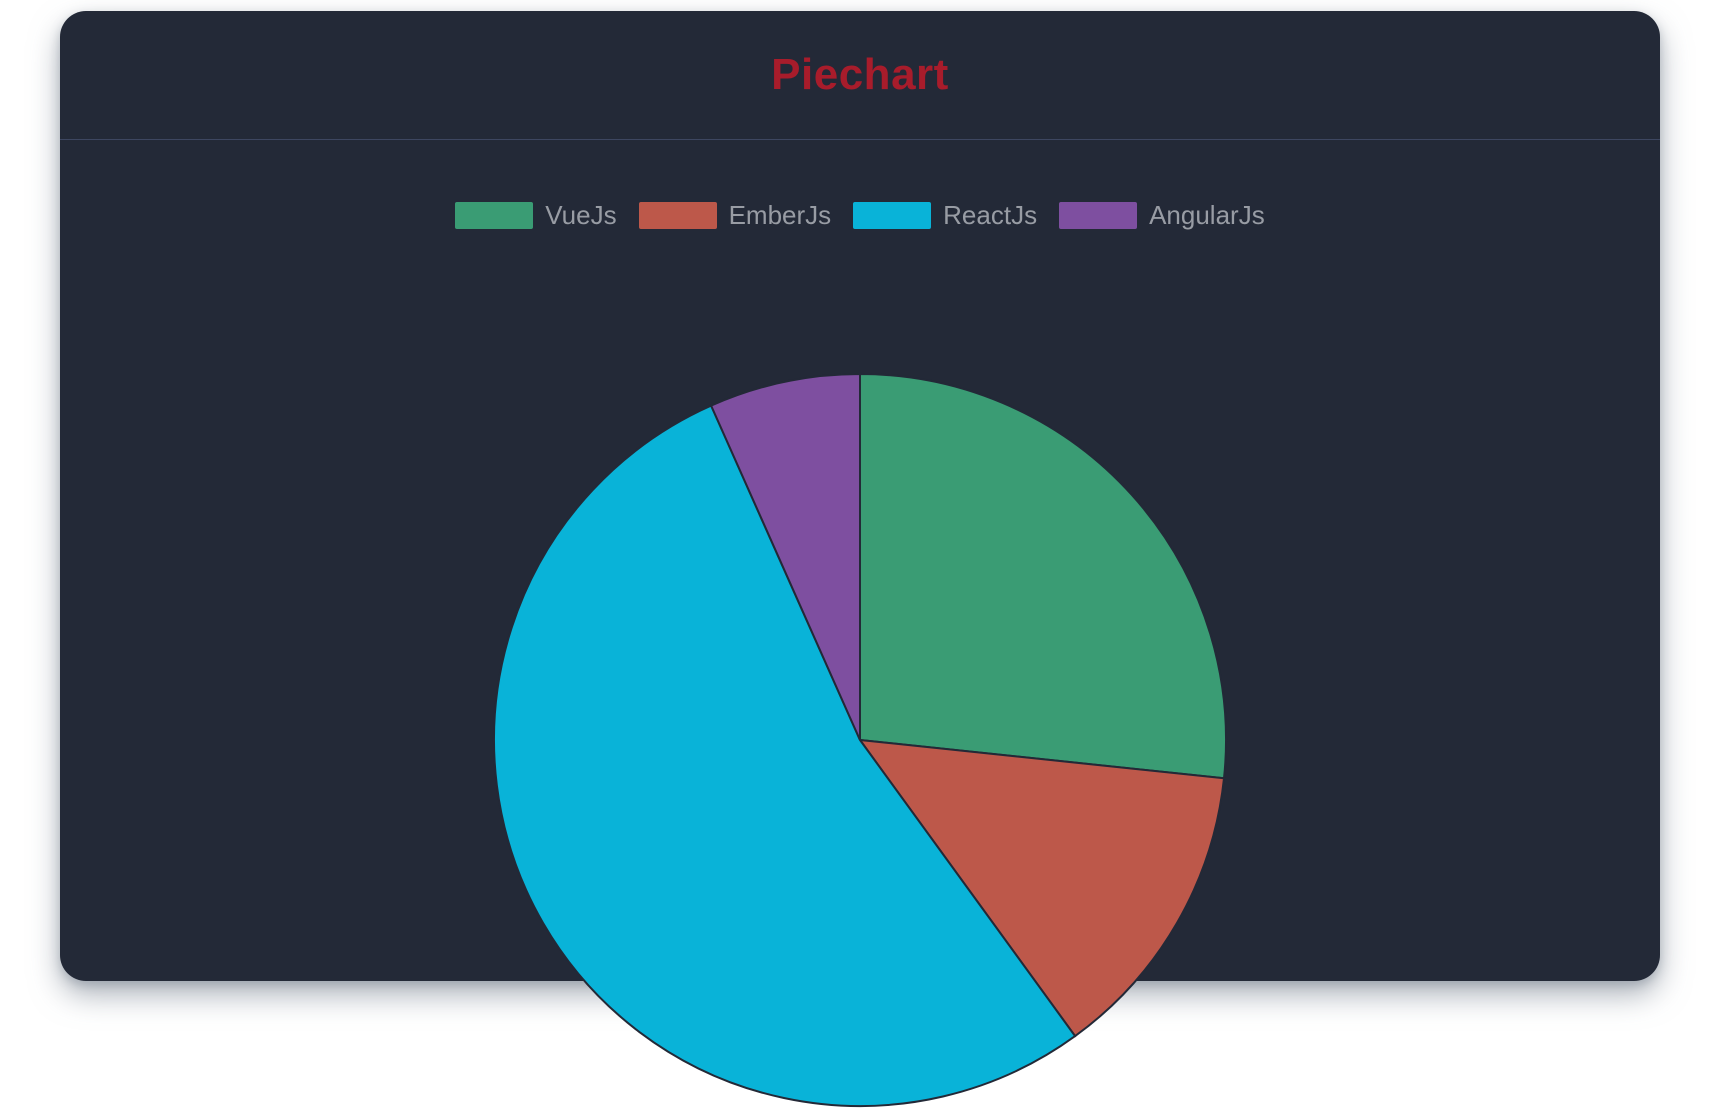 The height and width of the screenshot is (1110, 1710). Describe the element at coordinates (1207, 215) in the screenshot. I see `legend-label: AngularJs` at that location.